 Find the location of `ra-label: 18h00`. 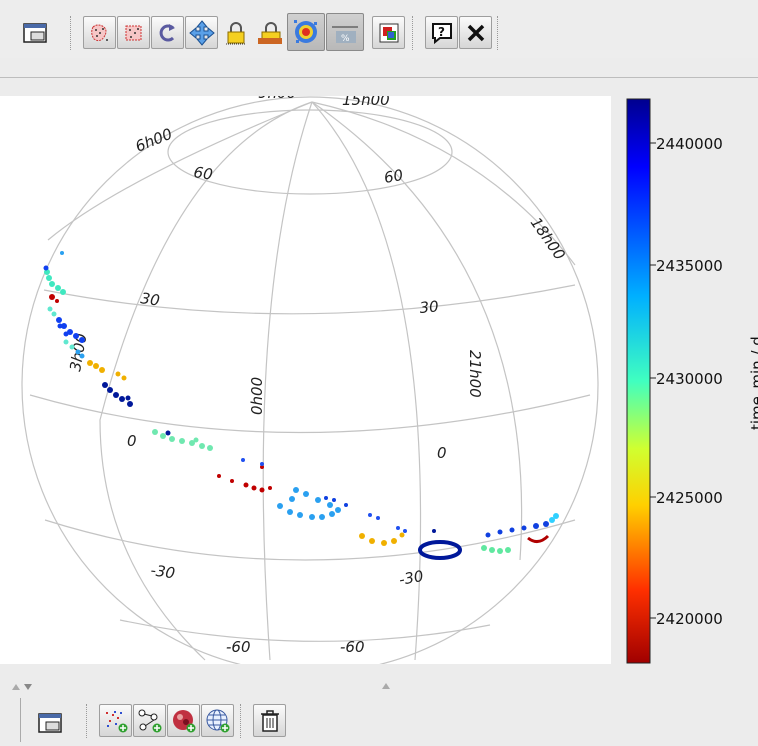

ra-label: 18h00 is located at coordinates (548, 238).